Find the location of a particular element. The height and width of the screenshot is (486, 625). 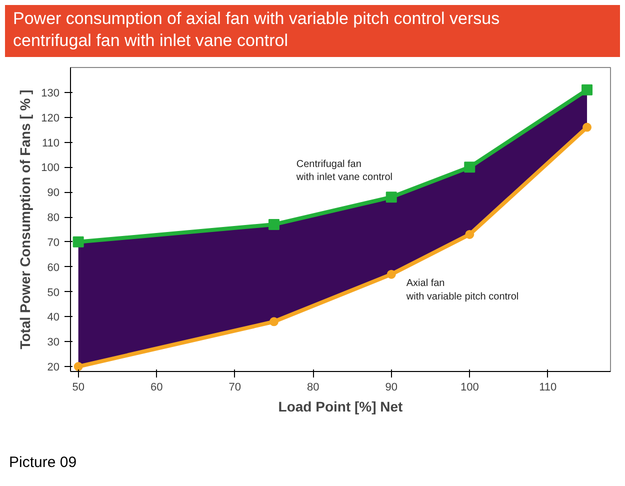

y-tick-label: 110 is located at coordinates (51, 143).